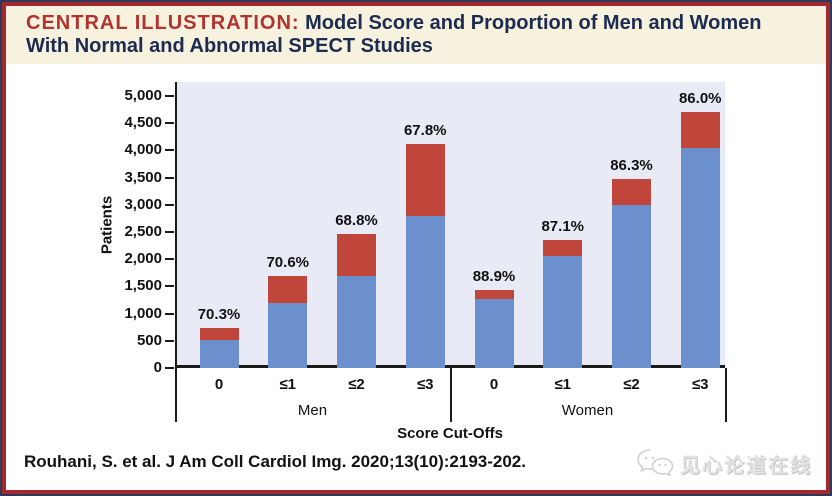 The width and height of the screenshot is (832, 496). Describe the element at coordinates (143, 95) in the screenshot. I see `y-tick-label: 5,000` at that location.